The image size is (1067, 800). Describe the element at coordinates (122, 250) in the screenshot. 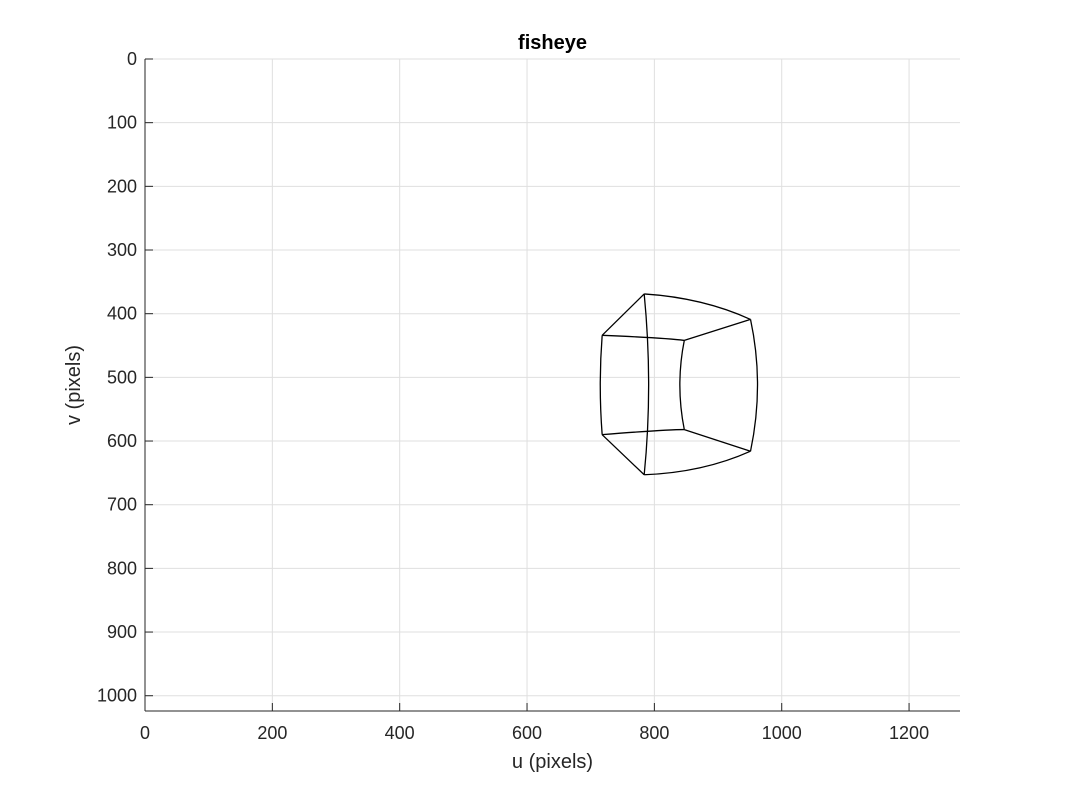

I see `y-tick-label: 300` at that location.